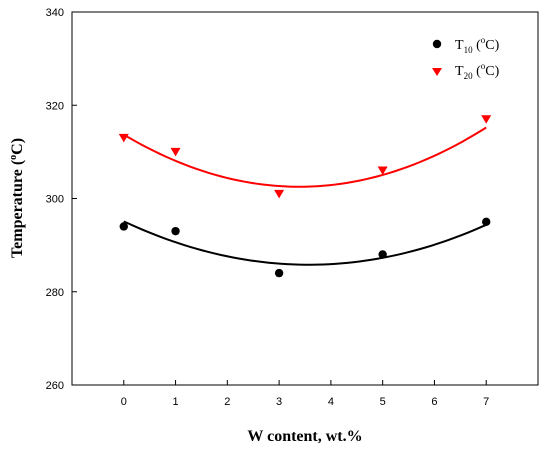 The width and height of the screenshot is (550, 455). Describe the element at coordinates (383, 402) in the screenshot. I see `x-tick-label: 5` at that location.